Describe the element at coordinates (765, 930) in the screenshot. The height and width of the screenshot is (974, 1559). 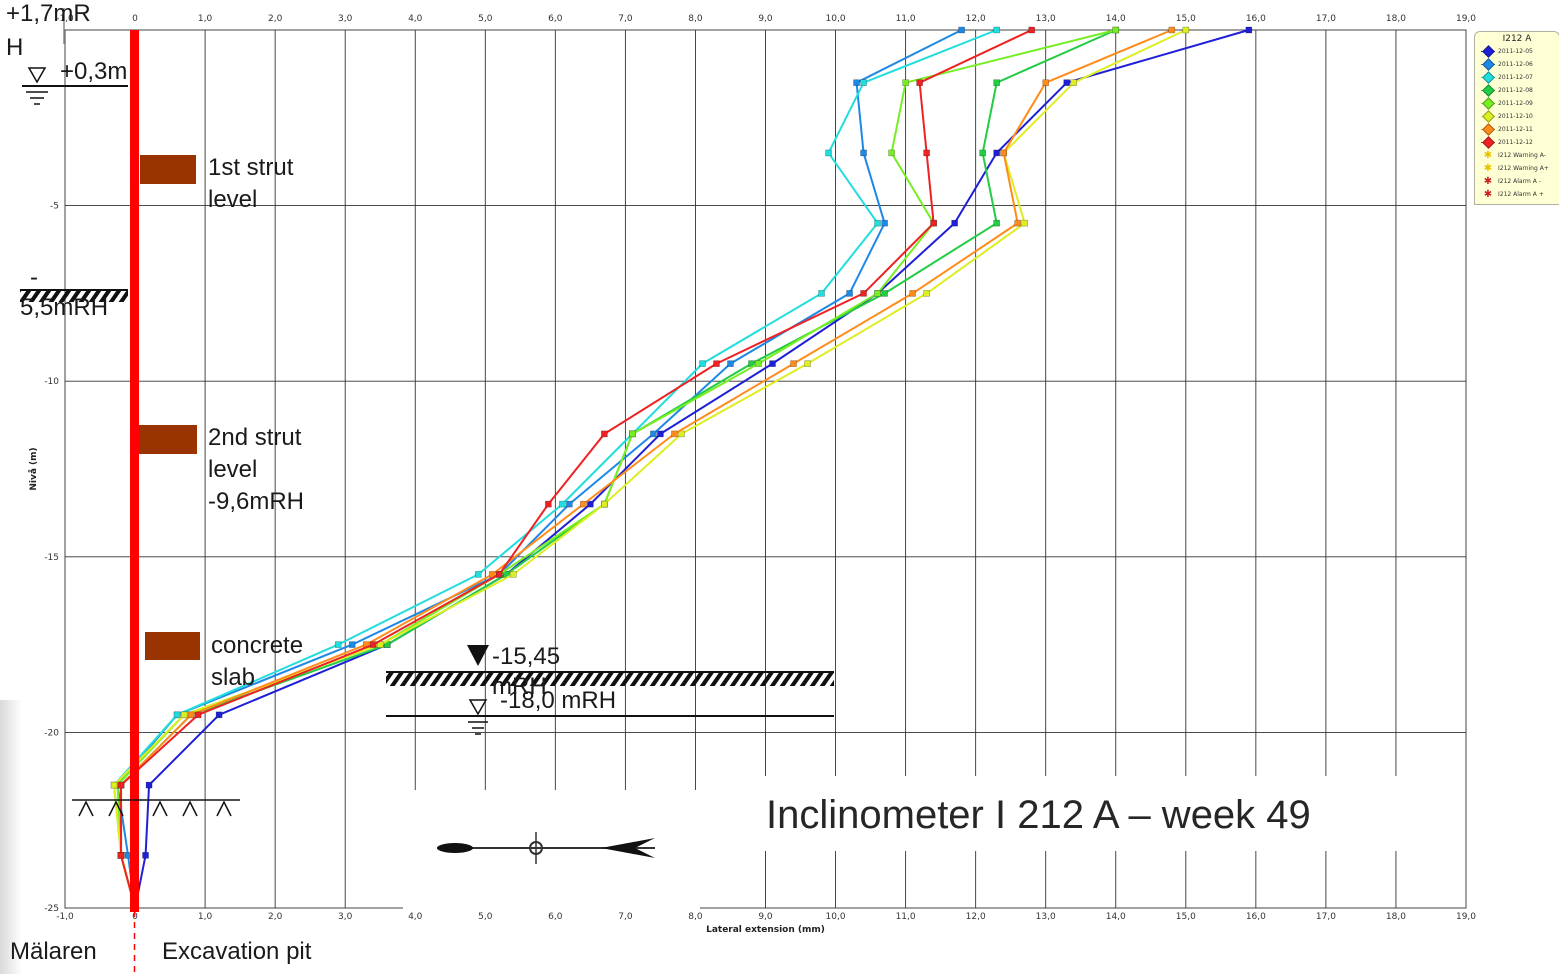
I see `x-axis-label: Lateral extension (mm)` at that location.